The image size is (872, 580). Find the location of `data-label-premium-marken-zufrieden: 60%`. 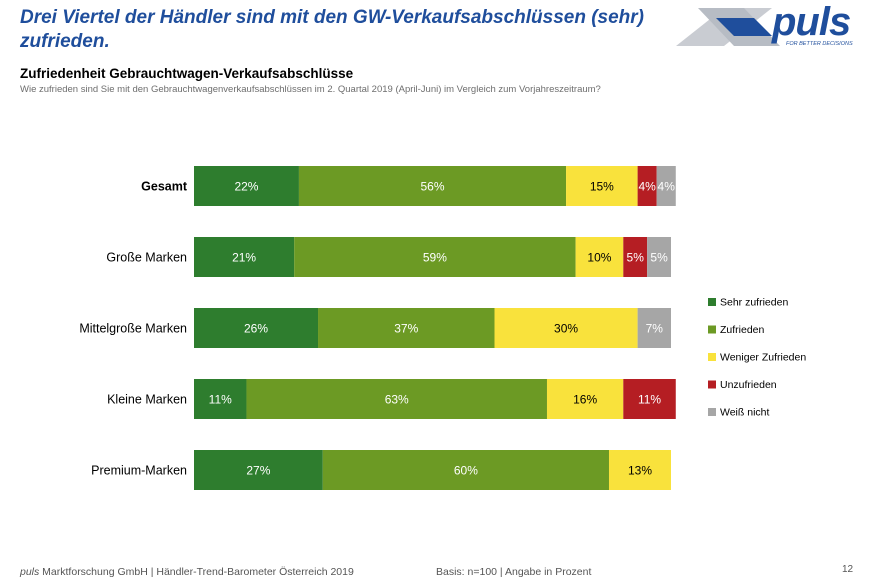

data-label-premium-marken-zufrieden: 60% is located at coordinates (466, 471).